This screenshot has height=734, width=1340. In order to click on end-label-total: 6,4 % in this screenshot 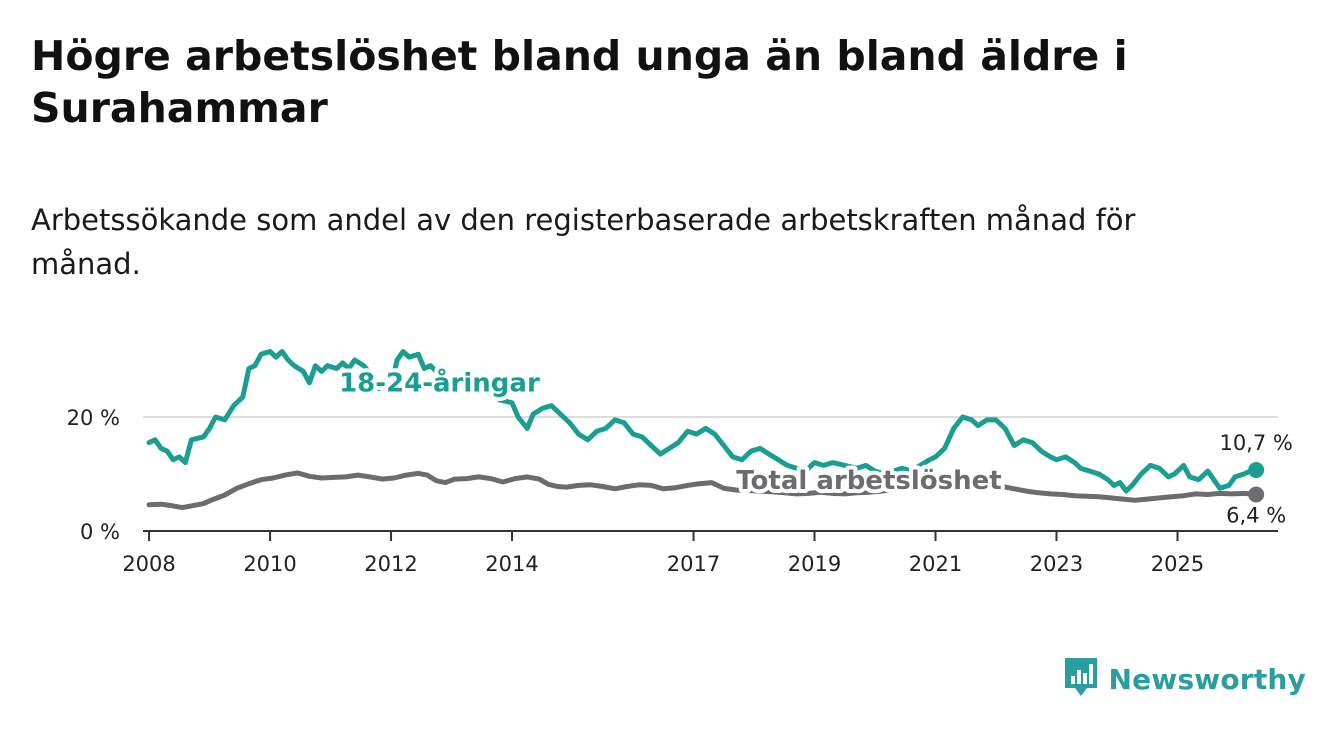, I will do `click(1256, 516)`.